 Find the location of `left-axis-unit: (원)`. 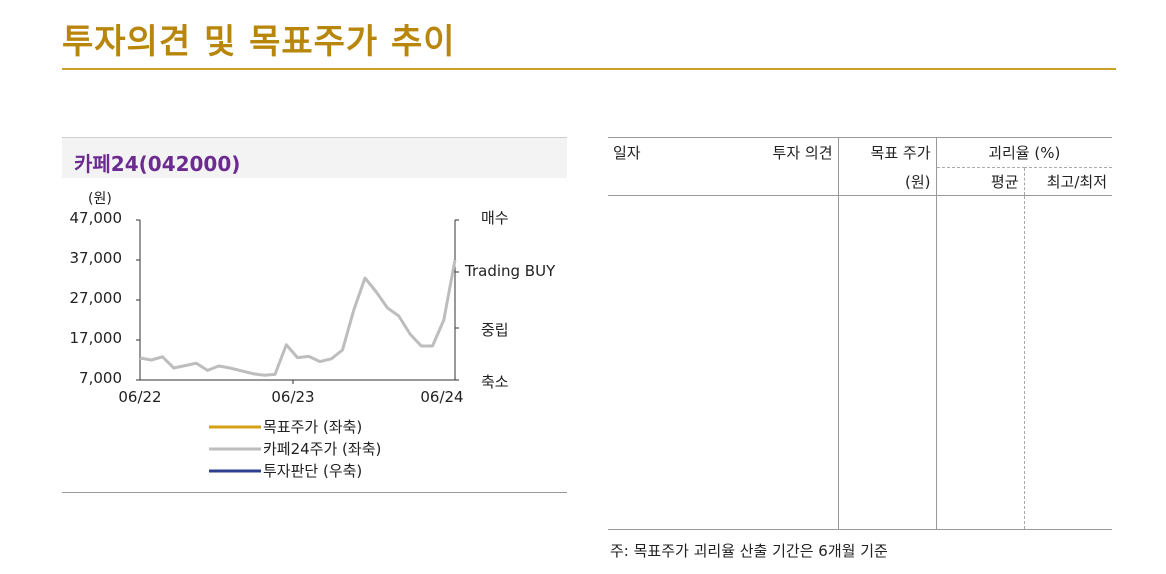

left-axis-unit: (원) is located at coordinates (100, 199).